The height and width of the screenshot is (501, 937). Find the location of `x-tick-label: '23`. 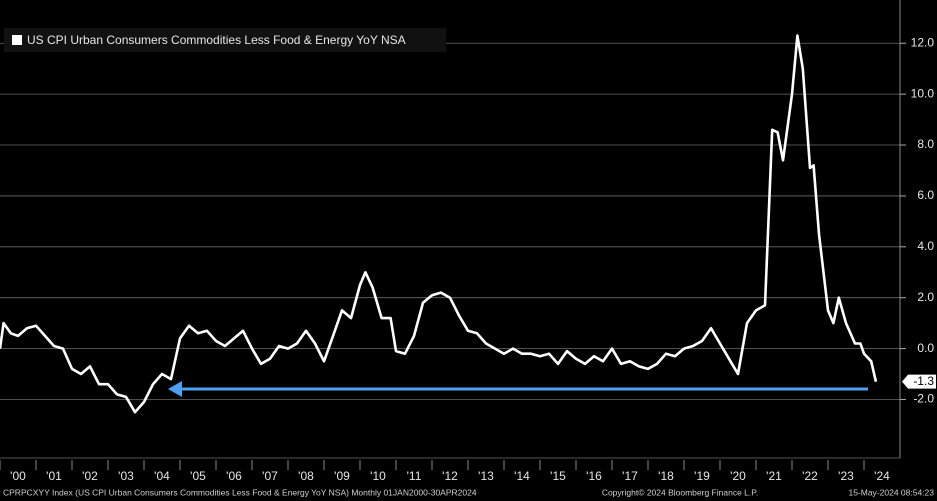

x-tick-label: '23 is located at coordinates (846, 476).